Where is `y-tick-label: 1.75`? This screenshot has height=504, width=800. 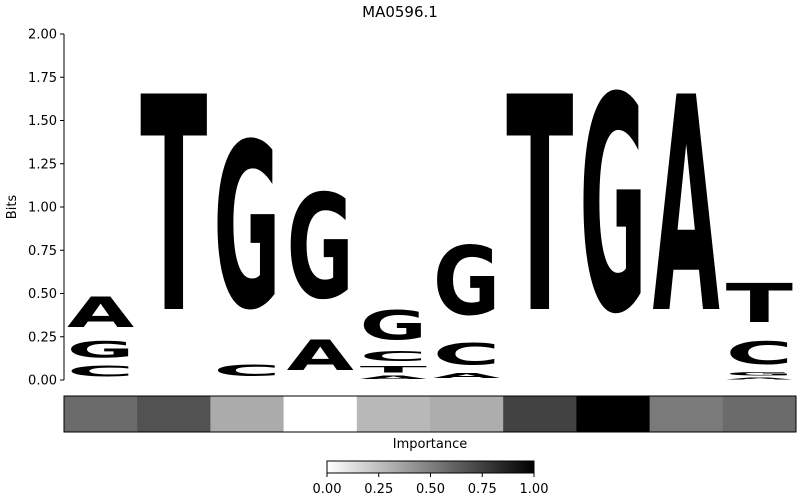
y-tick-label: 1.75 is located at coordinates (42, 78).